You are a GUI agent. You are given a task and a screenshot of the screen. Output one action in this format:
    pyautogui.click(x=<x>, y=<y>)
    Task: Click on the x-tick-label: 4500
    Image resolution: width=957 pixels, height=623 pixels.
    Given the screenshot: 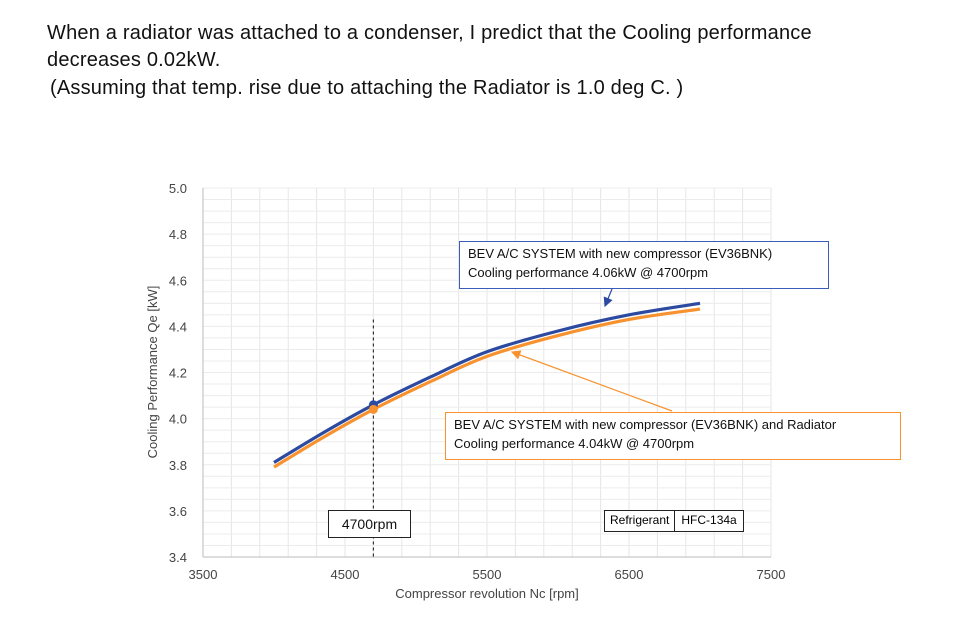 What is the action you would take?
    pyautogui.click(x=345, y=574)
    